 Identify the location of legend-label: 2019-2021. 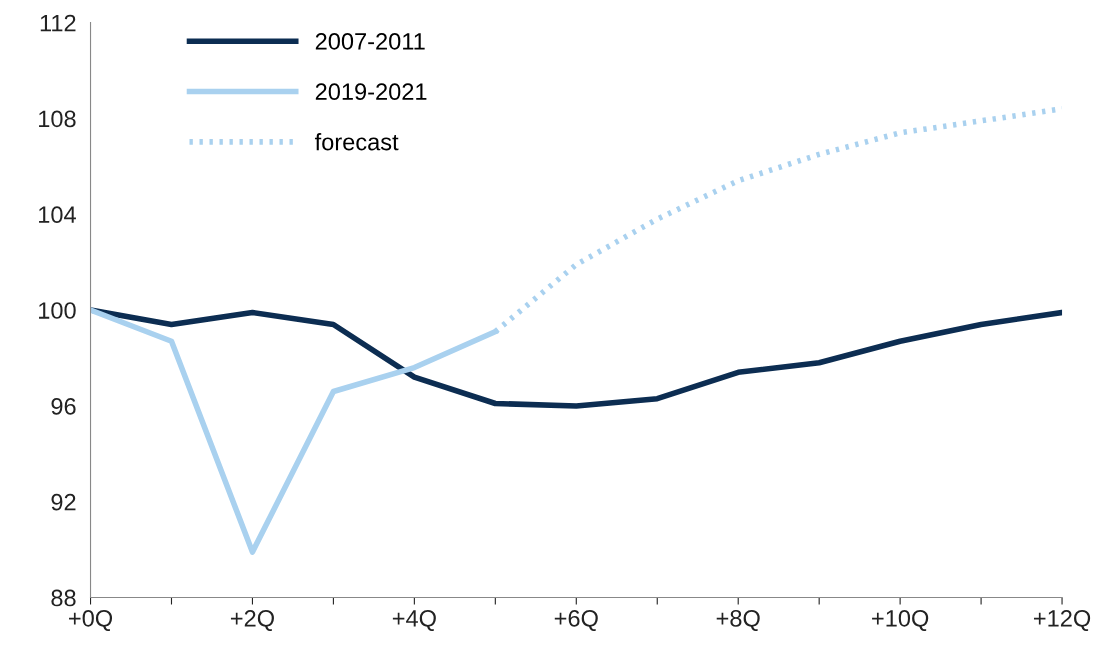
(371, 92).